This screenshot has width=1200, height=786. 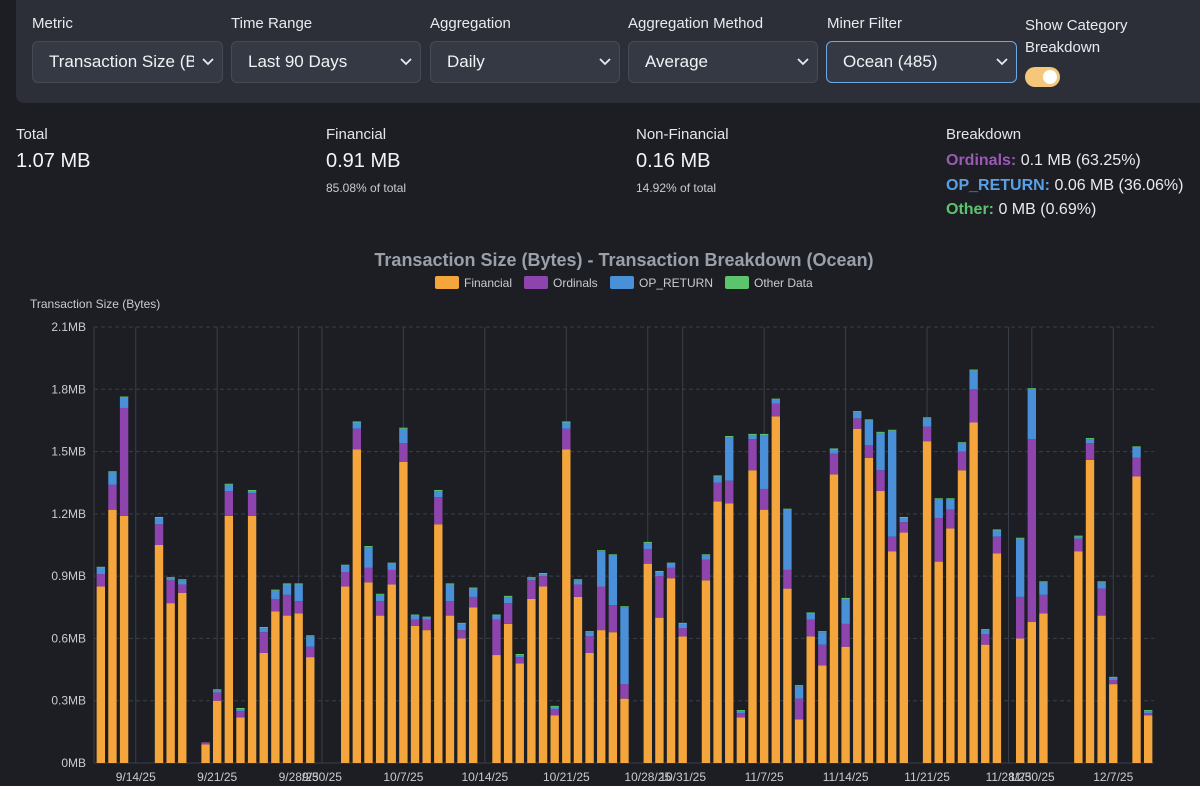 I want to click on legend-item-label: OP_RETURN, so click(x=676, y=283).